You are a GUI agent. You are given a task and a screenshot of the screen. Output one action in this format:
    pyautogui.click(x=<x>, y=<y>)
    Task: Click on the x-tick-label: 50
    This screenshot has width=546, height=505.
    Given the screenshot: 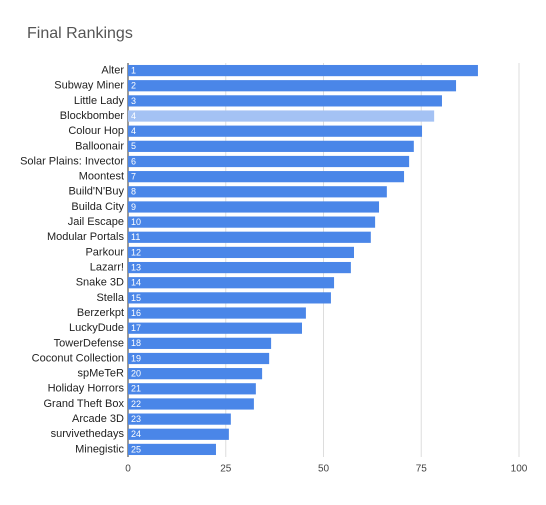 What is the action you would take?
    pyautogui.click(x=324, y=469)
    